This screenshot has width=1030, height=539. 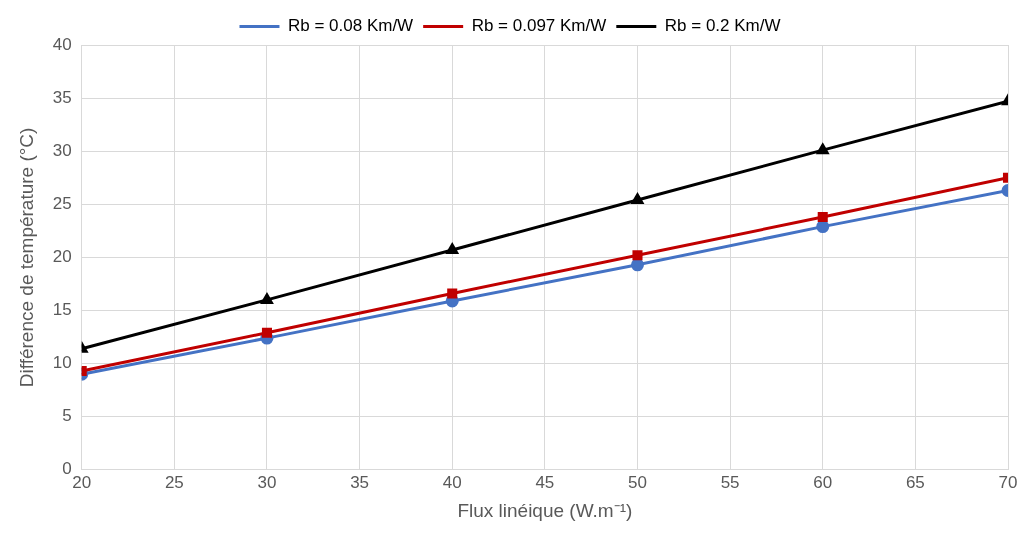 What do you see at coordinates (26, 257) in the screenshot?
I see `y-axis-title: Différence de température (°C)` at bounding box center [26, 257].